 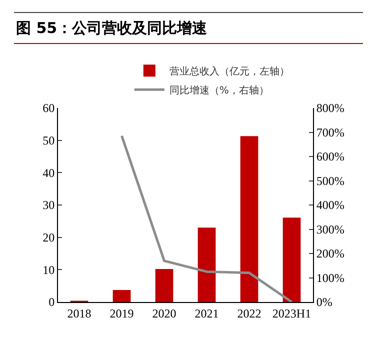 What do you see at coordinates (330, 108) in the screenshot?
I see `y2-tick-label: 800%` at bounding box center [330, 108].